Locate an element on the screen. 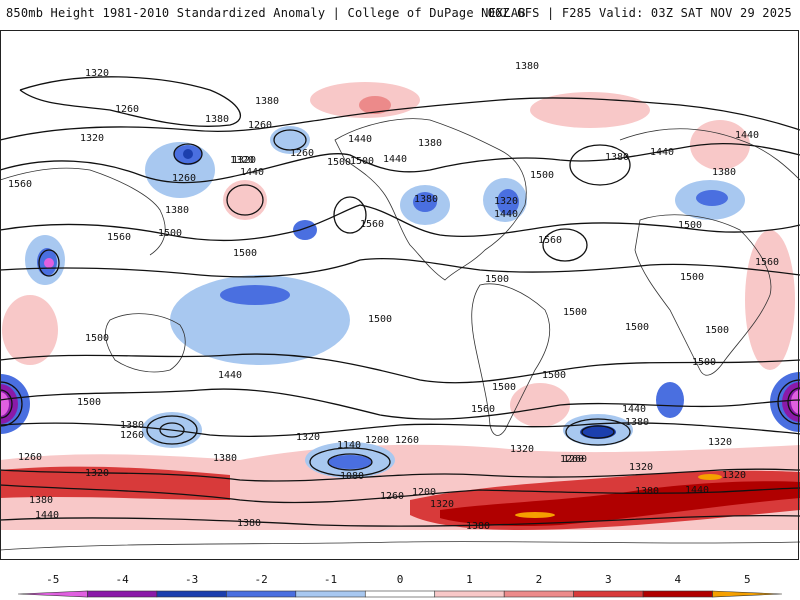  colorbar-tick-label: 0 is located at coordinates (400, 579).